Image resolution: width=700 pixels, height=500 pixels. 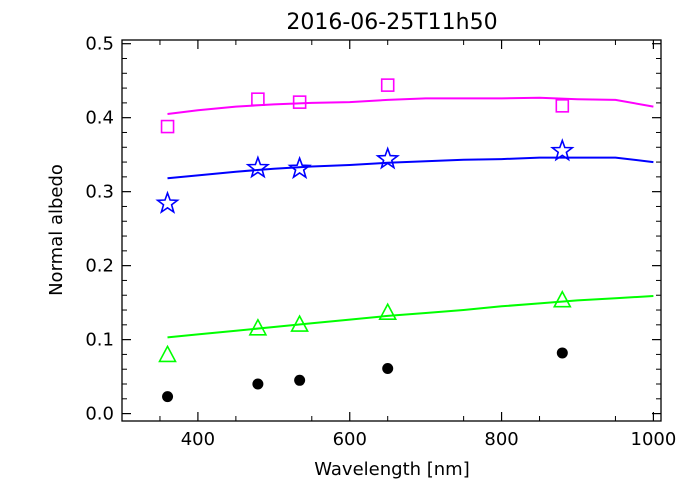 I want to click on y-tick-label: 0.4, so click(x=99, y=118).